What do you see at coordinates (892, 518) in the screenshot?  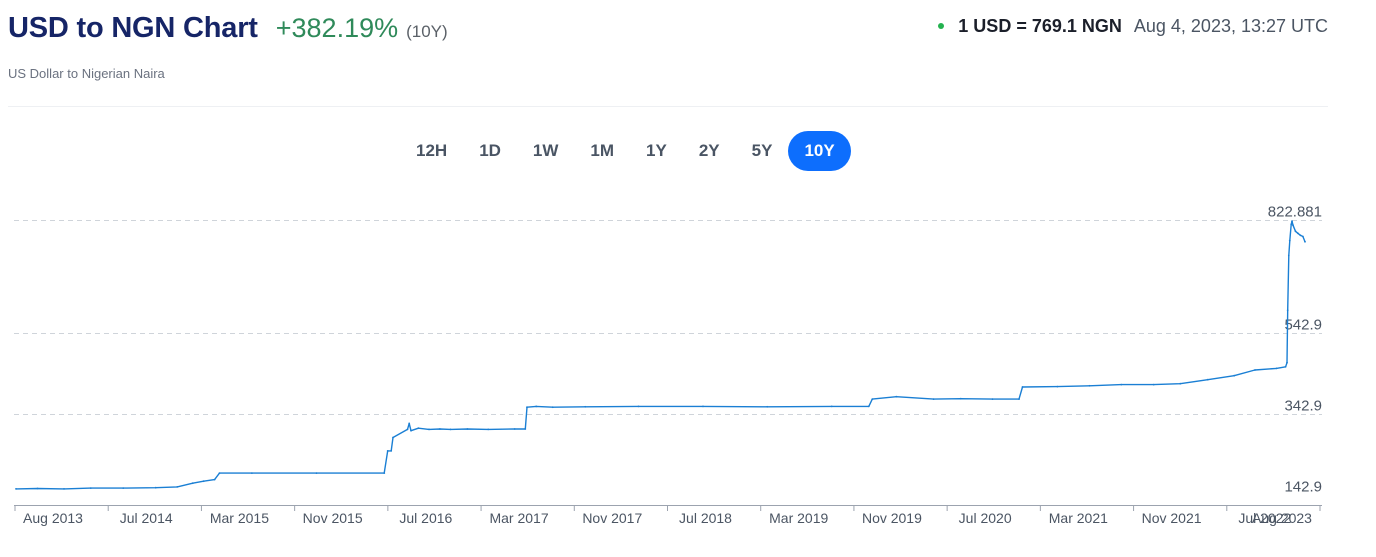 I see `x-tick-label: Nov 2019` at bounding box center [892, 518].